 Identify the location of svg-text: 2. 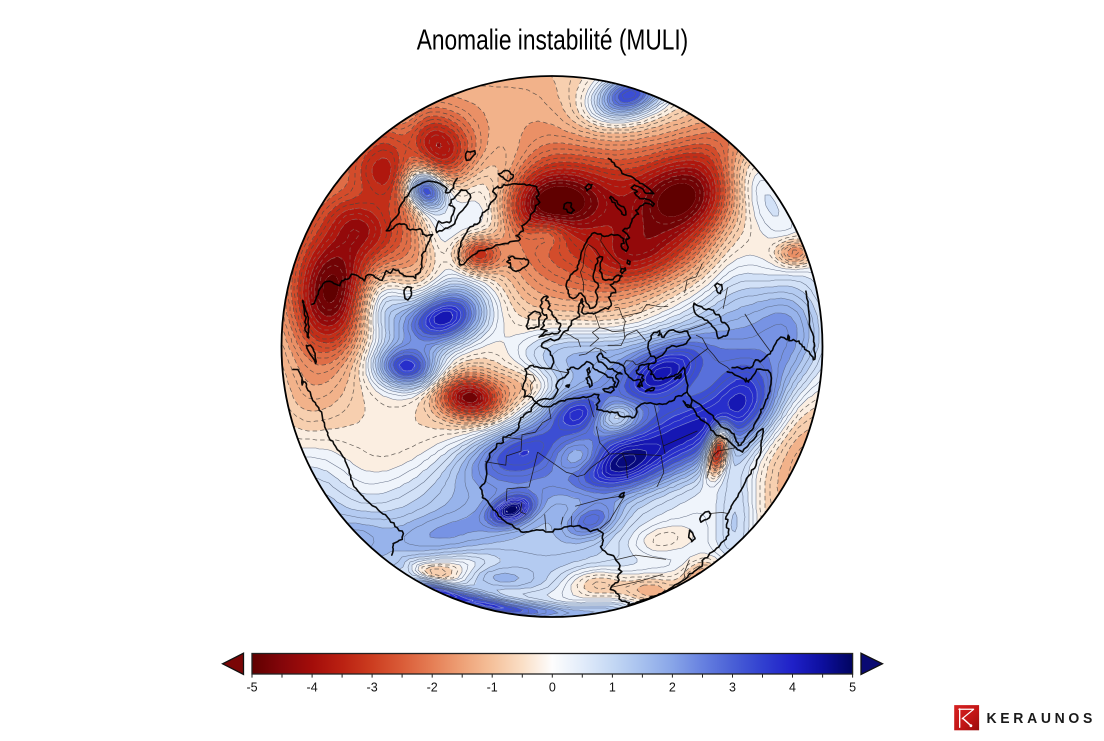
(672, 688).